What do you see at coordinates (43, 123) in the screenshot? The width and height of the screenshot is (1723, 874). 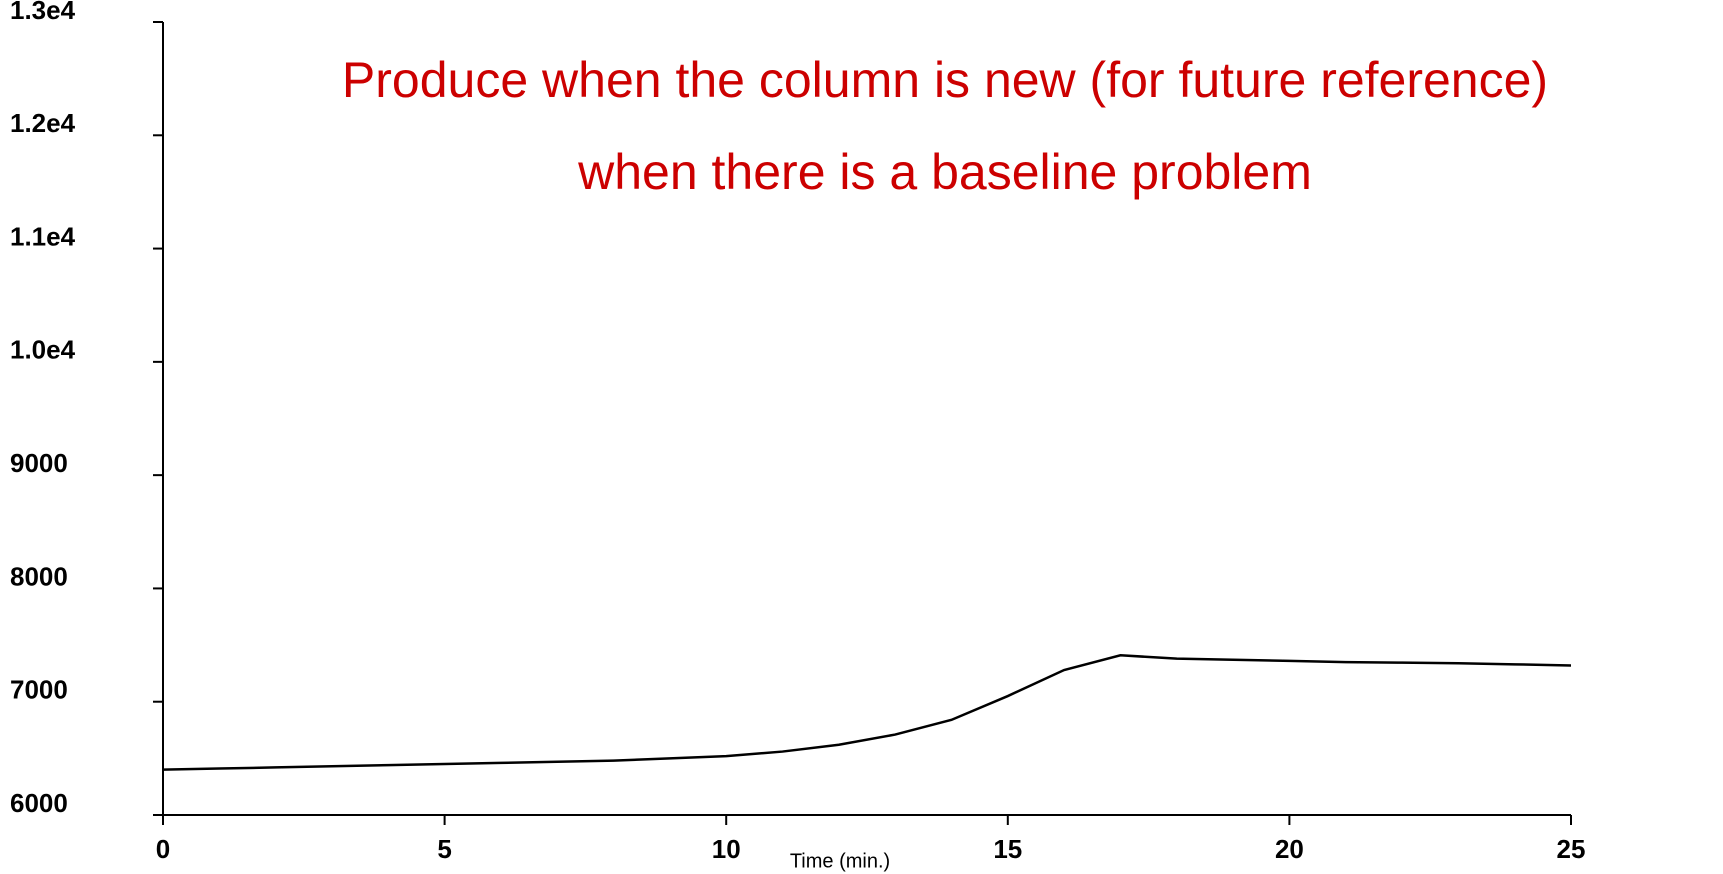 I see `y-tick-label: 1.2e4` at bounding box center [43, 123].